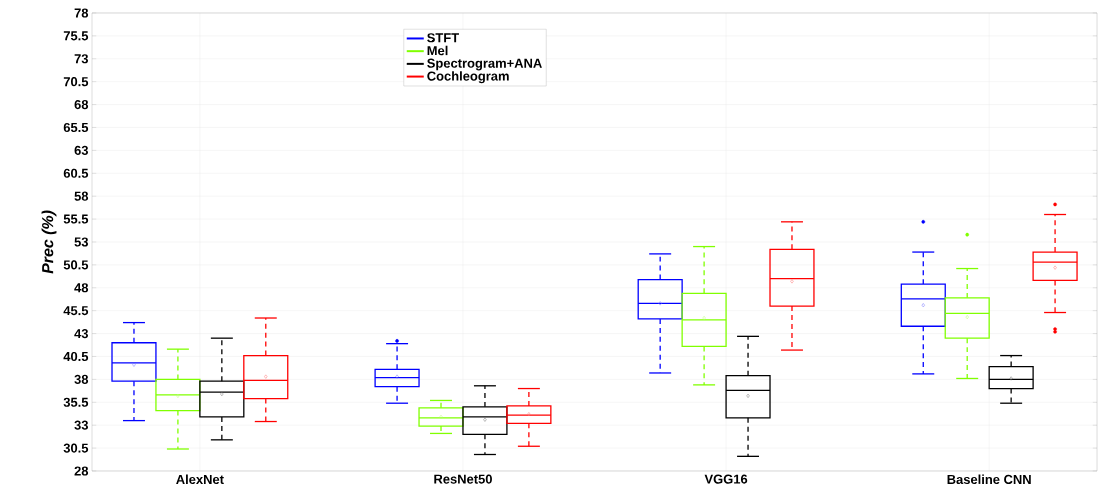 The height and width of the screenshot is (502, 1100). Describe the element at coordinates (49, 242) in the screenshot. I see `y-axis-title: Prec (%)` at that location.